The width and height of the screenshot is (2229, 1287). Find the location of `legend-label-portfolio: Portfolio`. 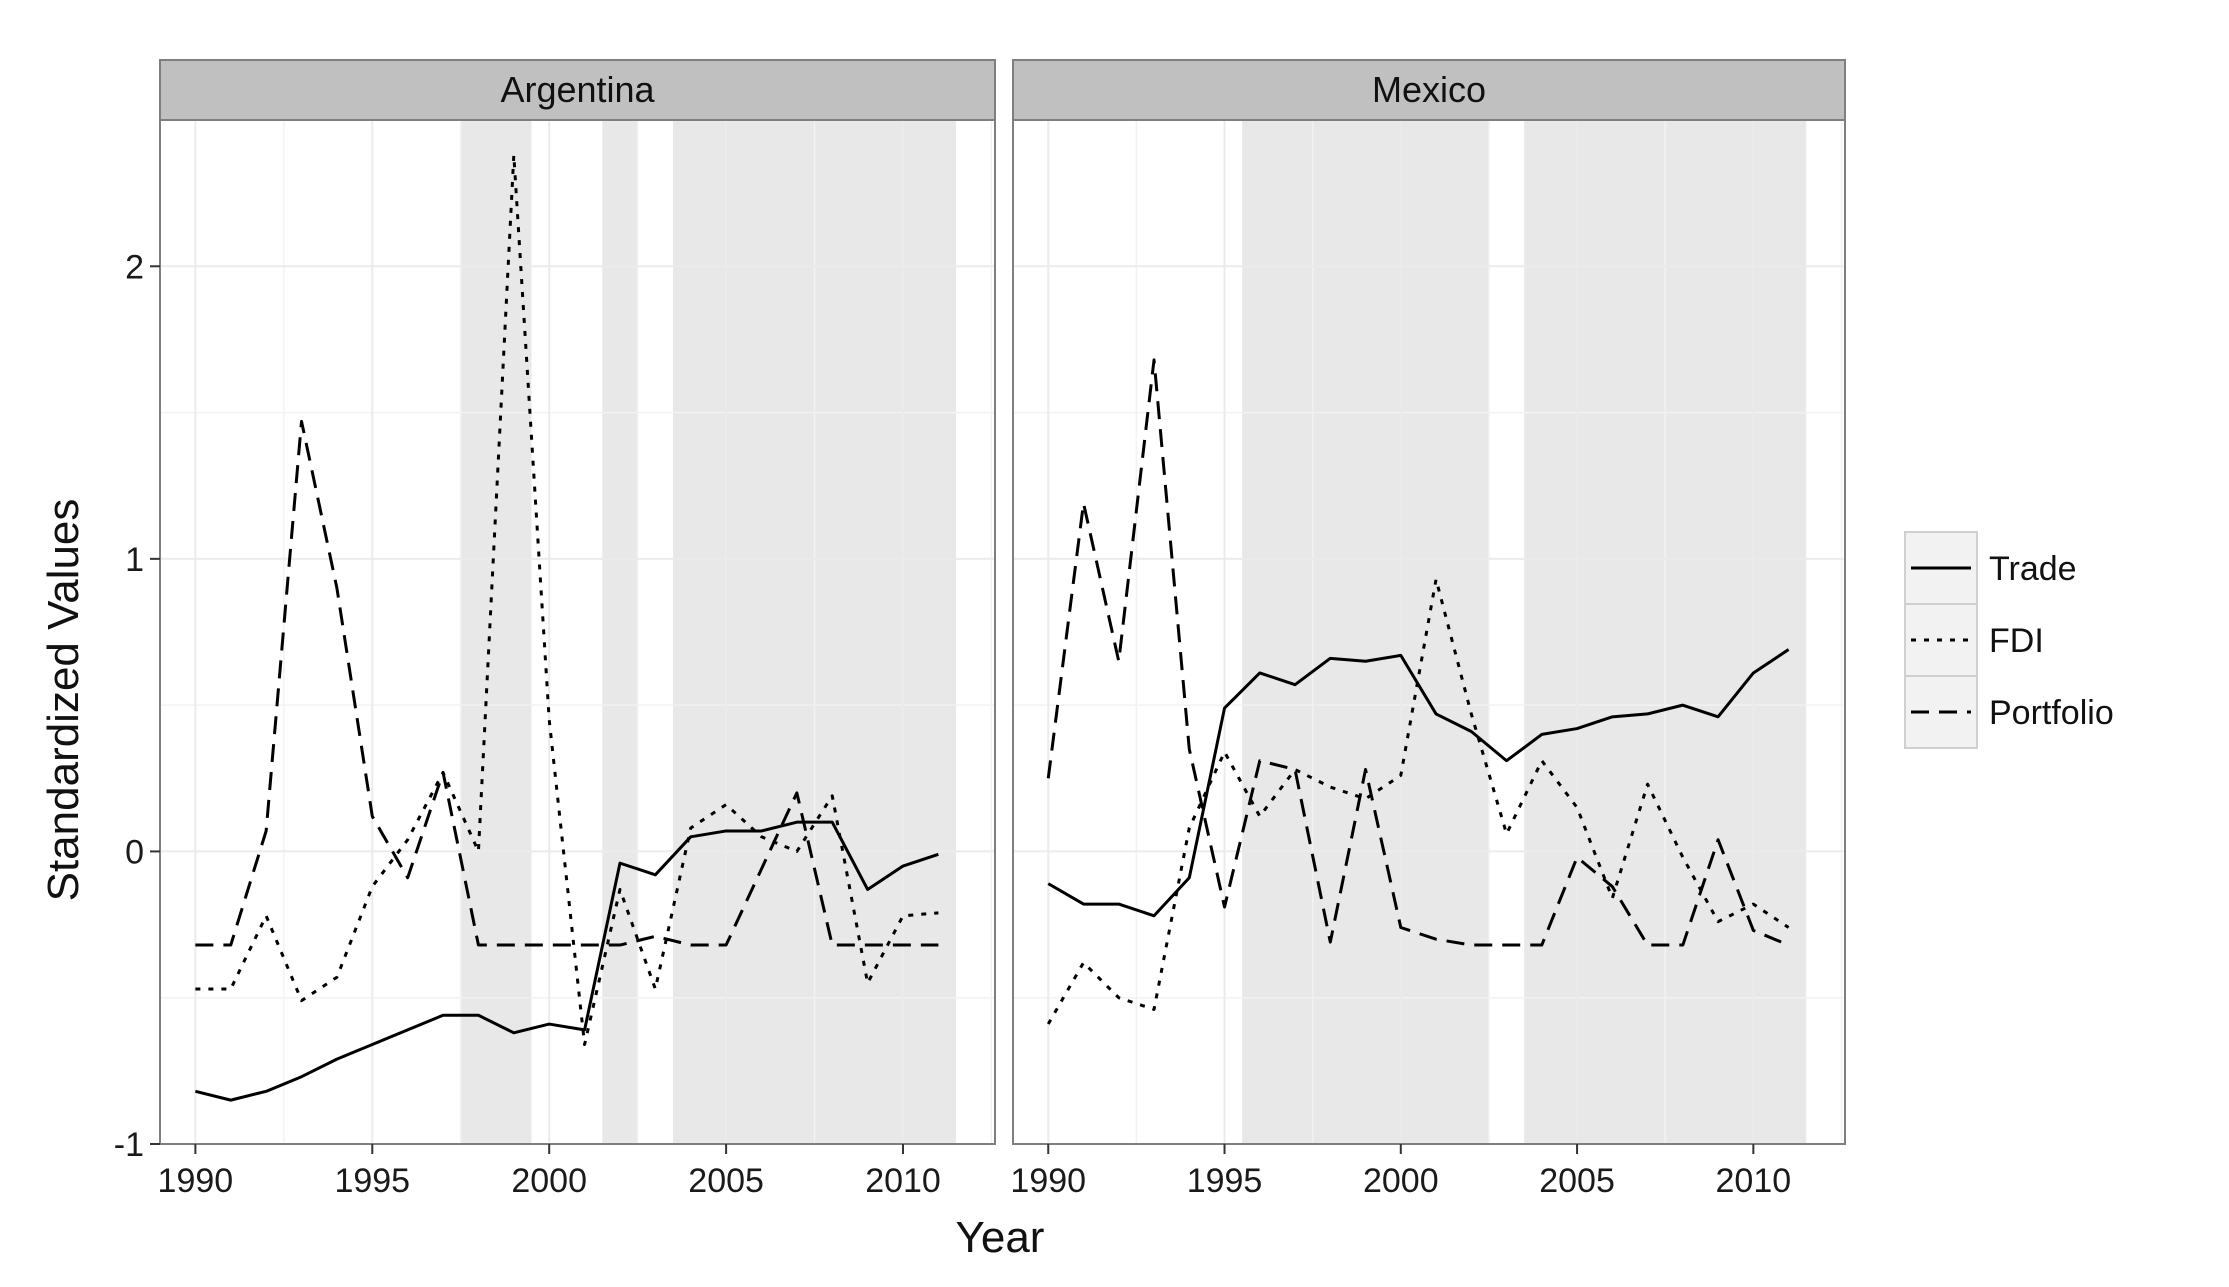

legend-label-portfolio: Portfolio is located at coordinates (2051, 713).